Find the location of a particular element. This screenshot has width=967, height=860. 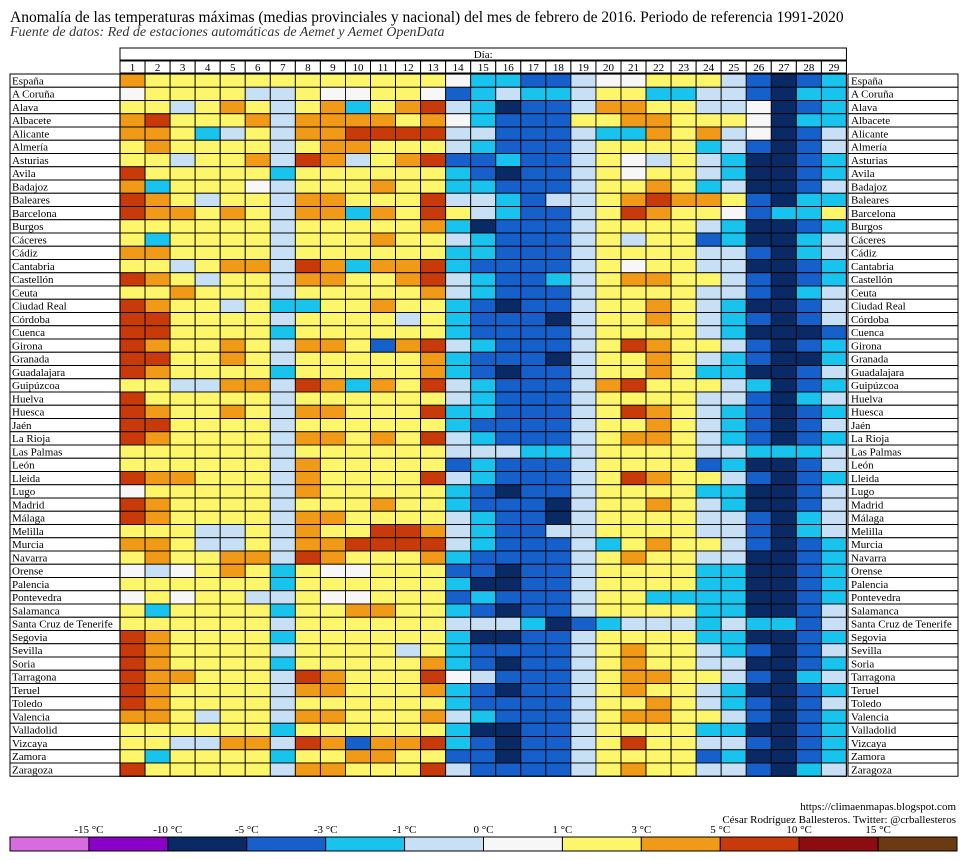

day-label: 8 is located at coordinates (308, 68).